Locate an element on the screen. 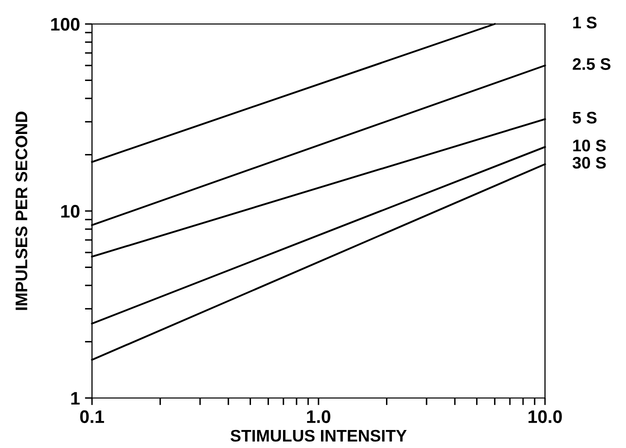 This screenshot has height=448, width=626. y-axis-title: IMPULSES PER SECOND is located at coordinates (22, 211).